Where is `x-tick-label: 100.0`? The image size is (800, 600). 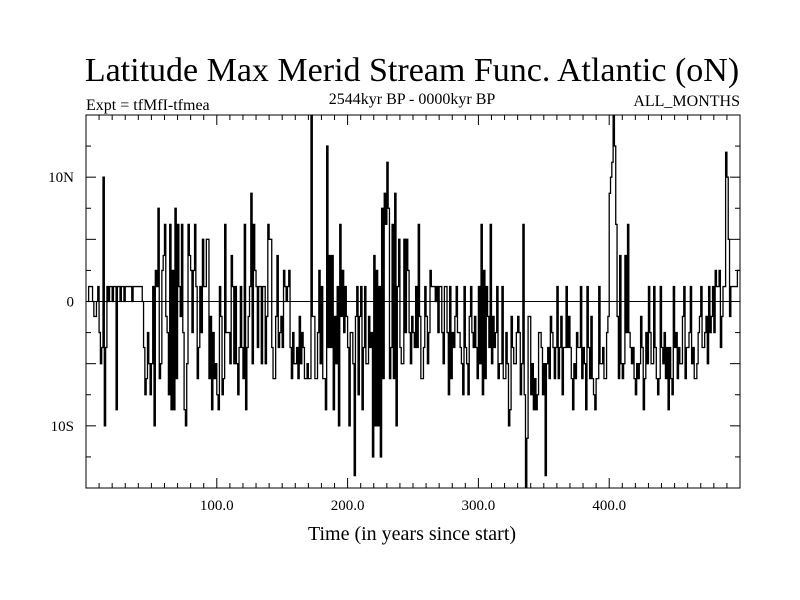
x-tick-label: 100.0 is located at coordinates (217, 506).